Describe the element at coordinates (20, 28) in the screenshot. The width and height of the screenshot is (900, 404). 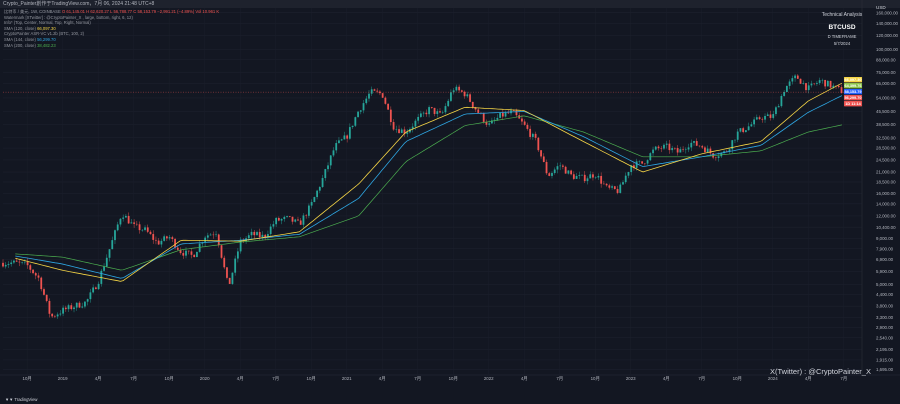
I see `legend-sma120-label: SMA (120, close)` at that location.